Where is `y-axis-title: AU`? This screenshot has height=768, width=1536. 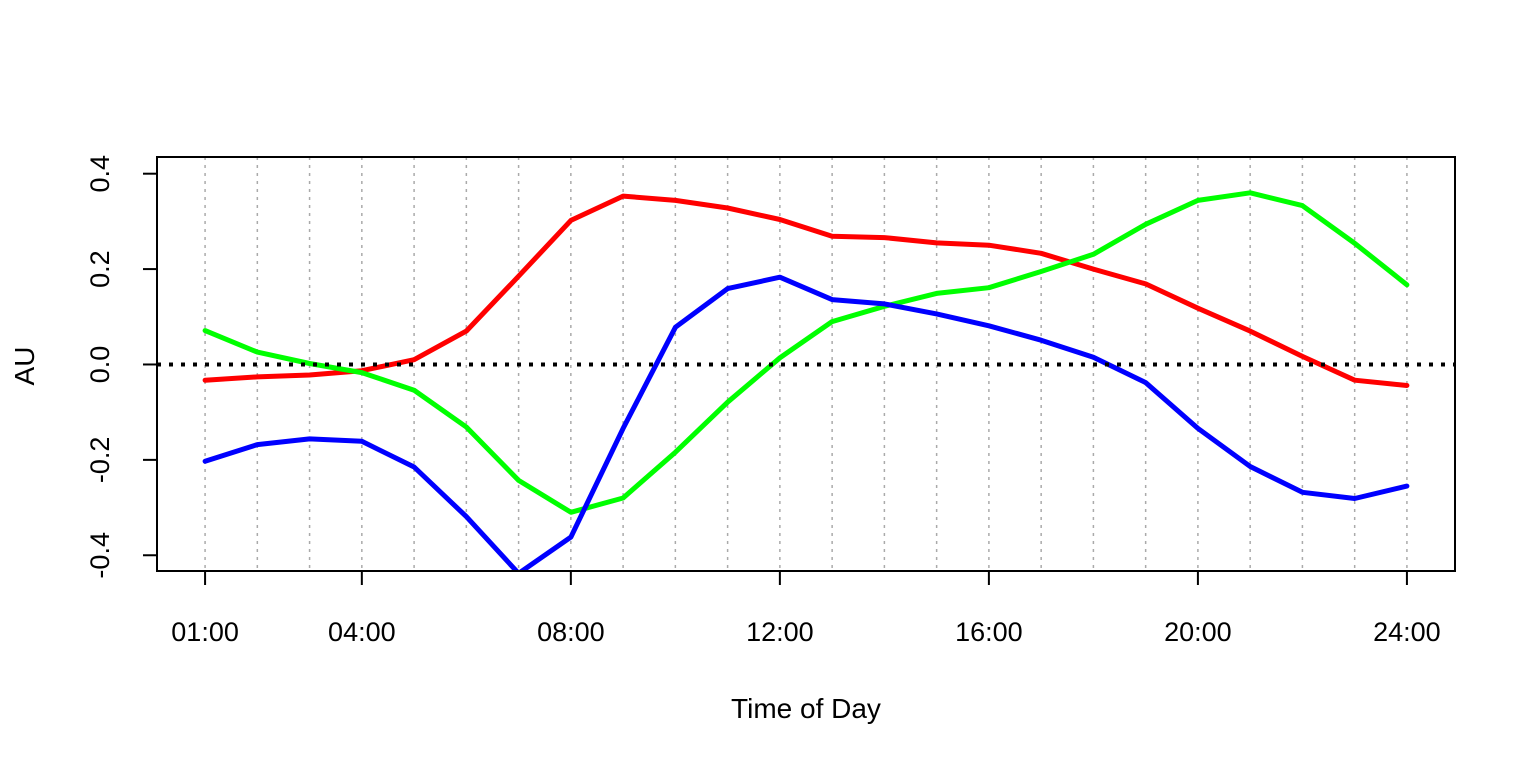
y-axis-title: AU is located at coordinates (24, 366).